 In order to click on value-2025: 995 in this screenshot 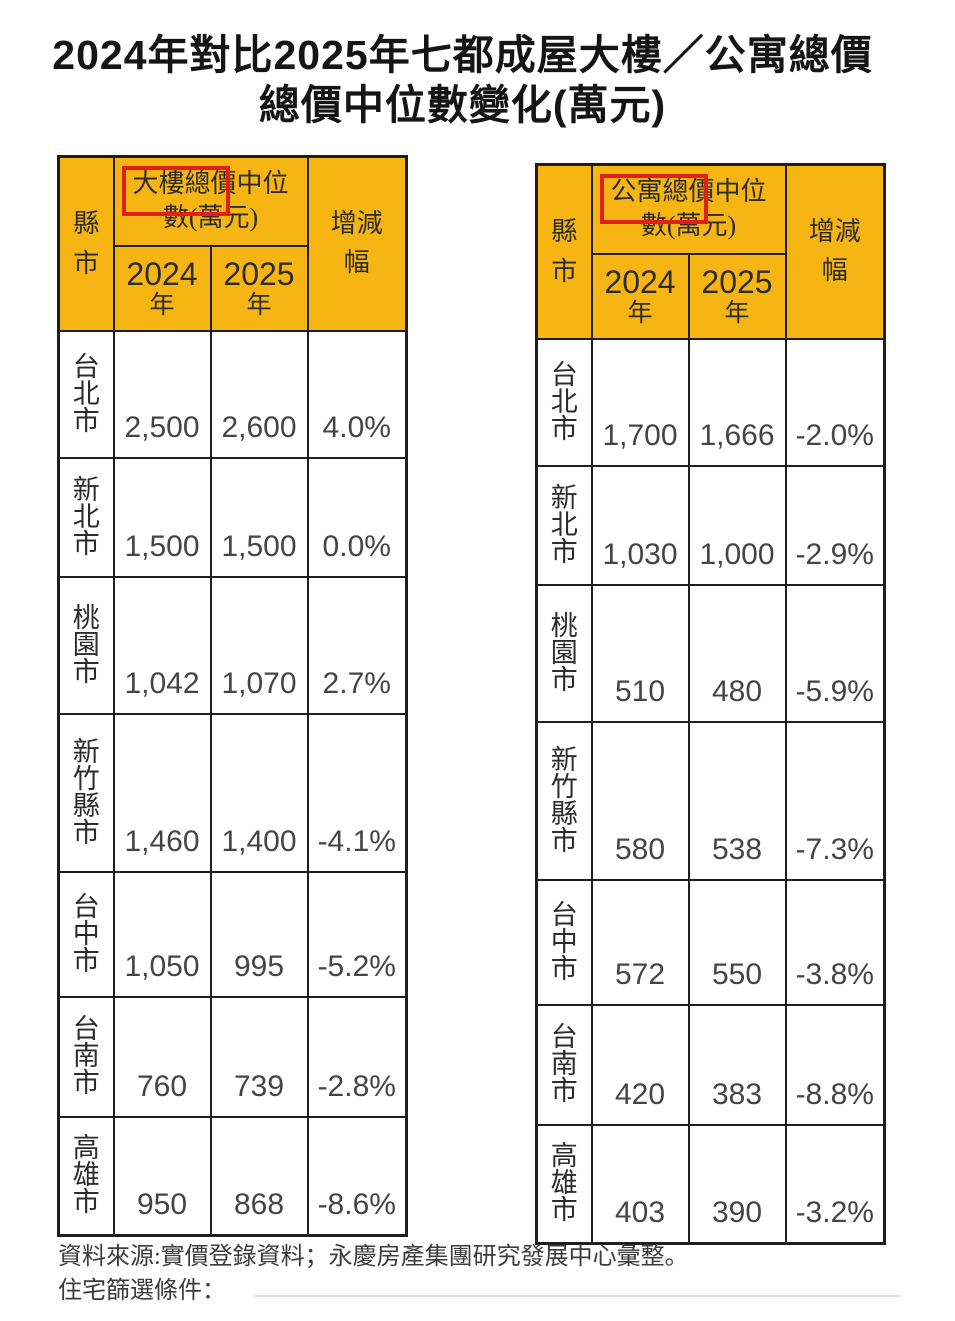, I will do `click(259, 934)`.